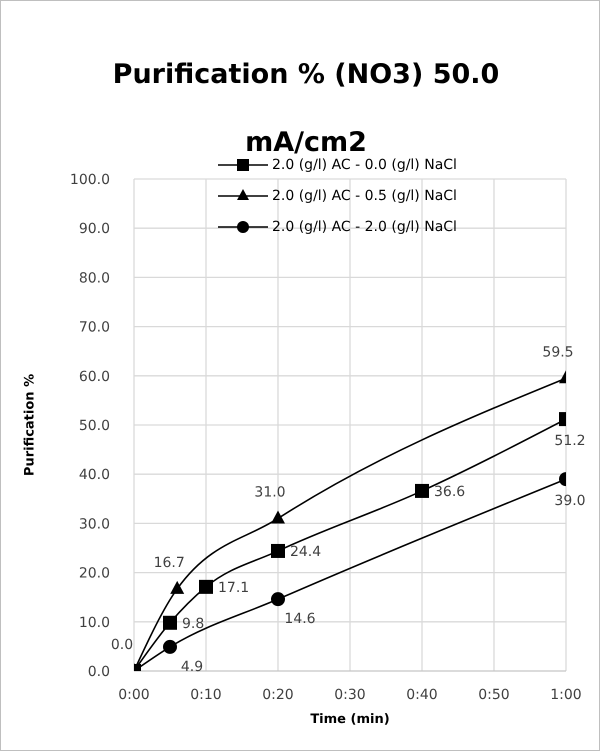 This screenshot has height=751, width=600. Describe the element at coordinates (278, 694) in the screenshot. I see `x-tick-label: 0:20` at that location.